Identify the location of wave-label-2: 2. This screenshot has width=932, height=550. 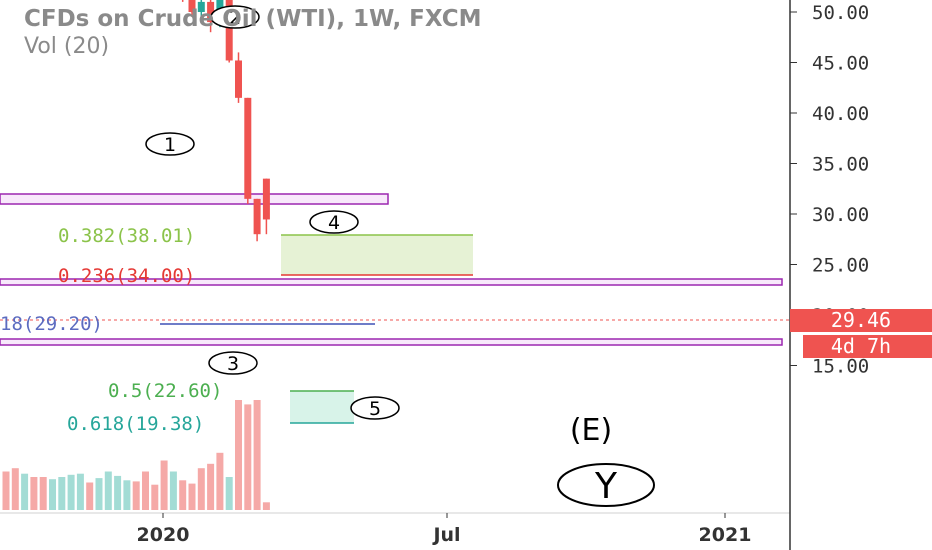
(235, 17).